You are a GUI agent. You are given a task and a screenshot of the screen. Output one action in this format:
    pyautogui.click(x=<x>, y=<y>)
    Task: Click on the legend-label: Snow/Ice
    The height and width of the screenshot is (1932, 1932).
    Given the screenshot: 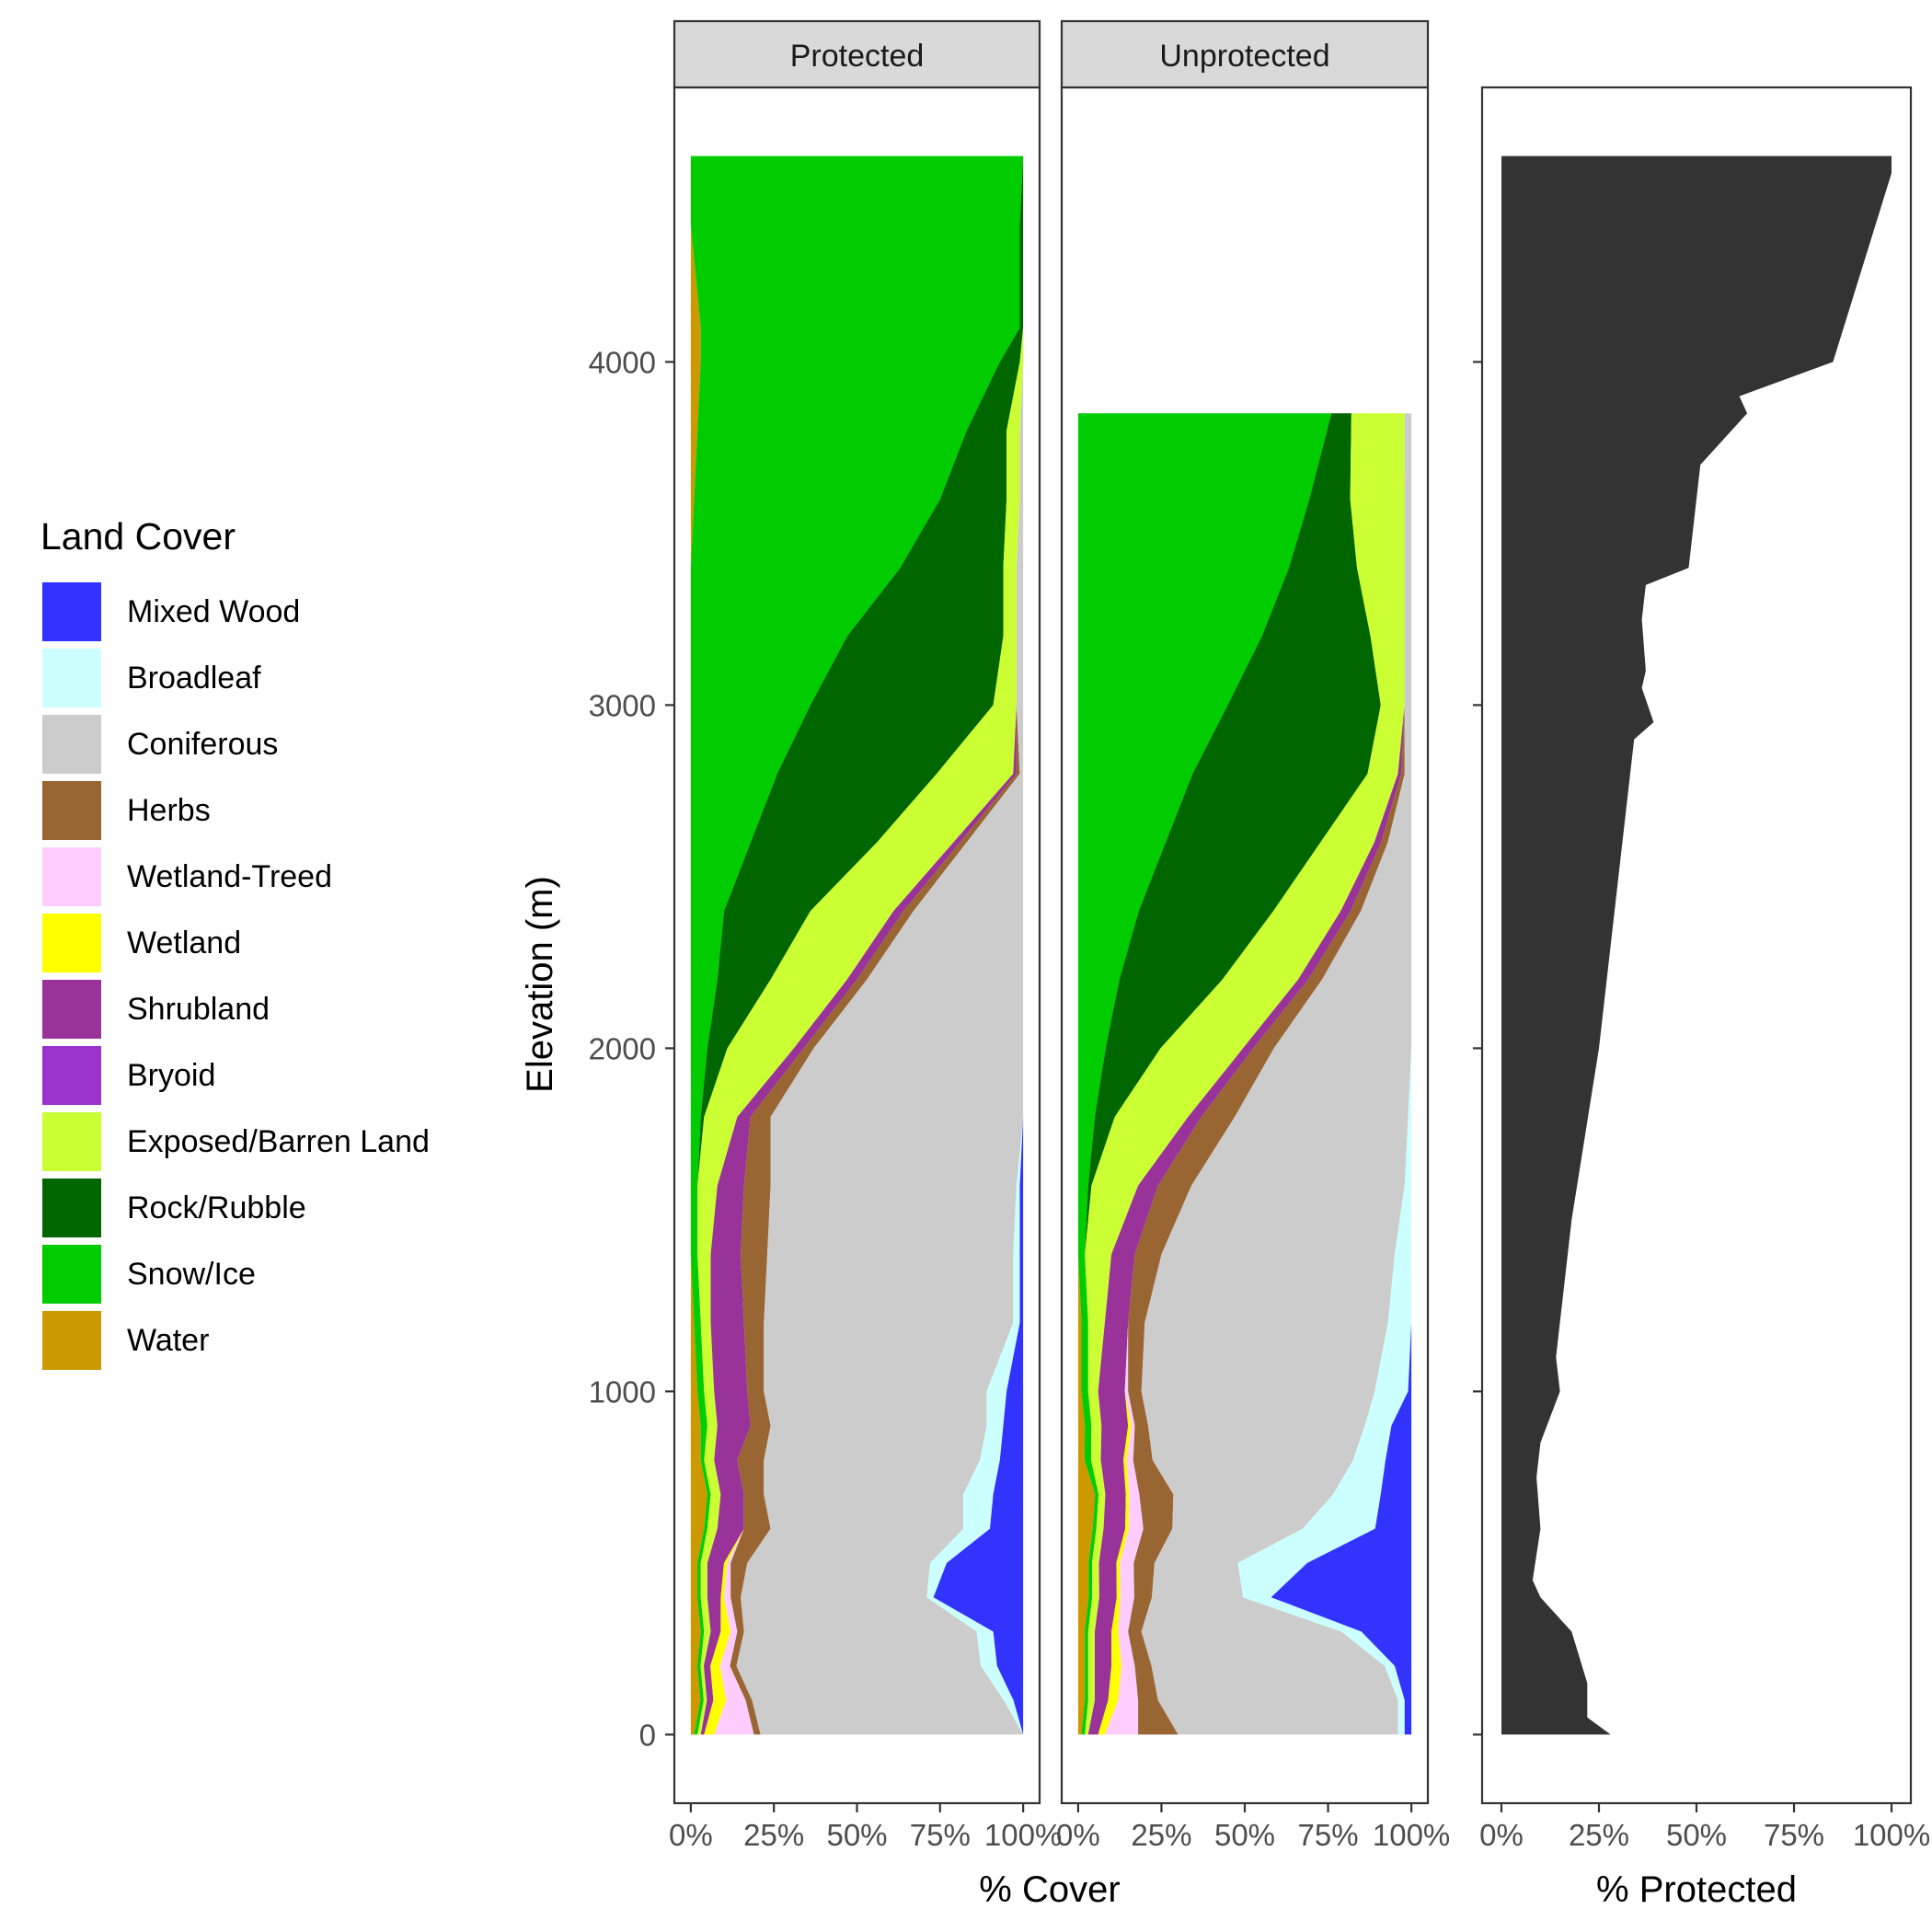 What is the action you would take?
    pyautogui.click(x=191, y=1274)
    